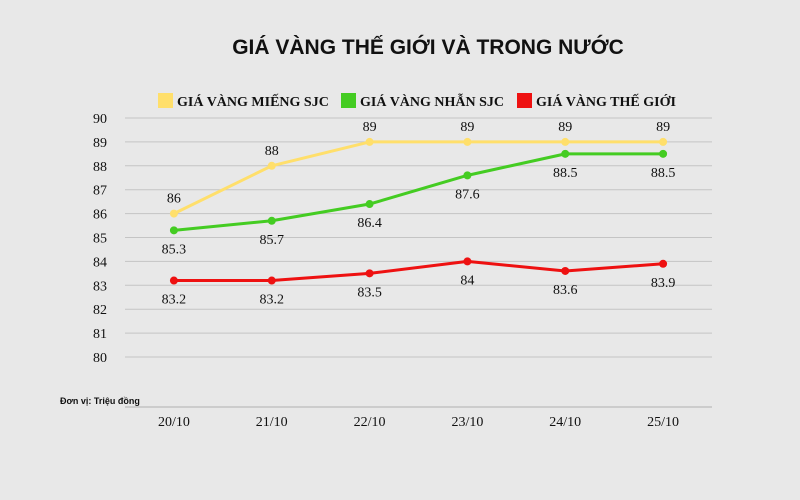  What do you see at coordinates (467, 422) in the screenshot?
I see `x-tick-label: 23/10` at bounding box center [467, 422].